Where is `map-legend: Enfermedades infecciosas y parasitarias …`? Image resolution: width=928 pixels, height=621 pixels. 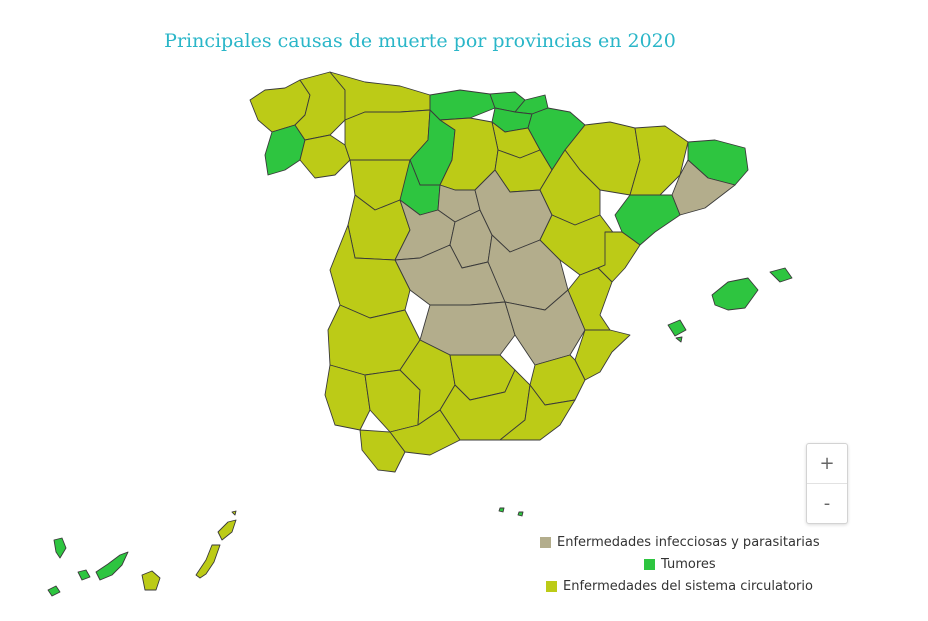 map-legend: Enfermedades infecciosas y parasitarias … is located at coordinates (680, 564).